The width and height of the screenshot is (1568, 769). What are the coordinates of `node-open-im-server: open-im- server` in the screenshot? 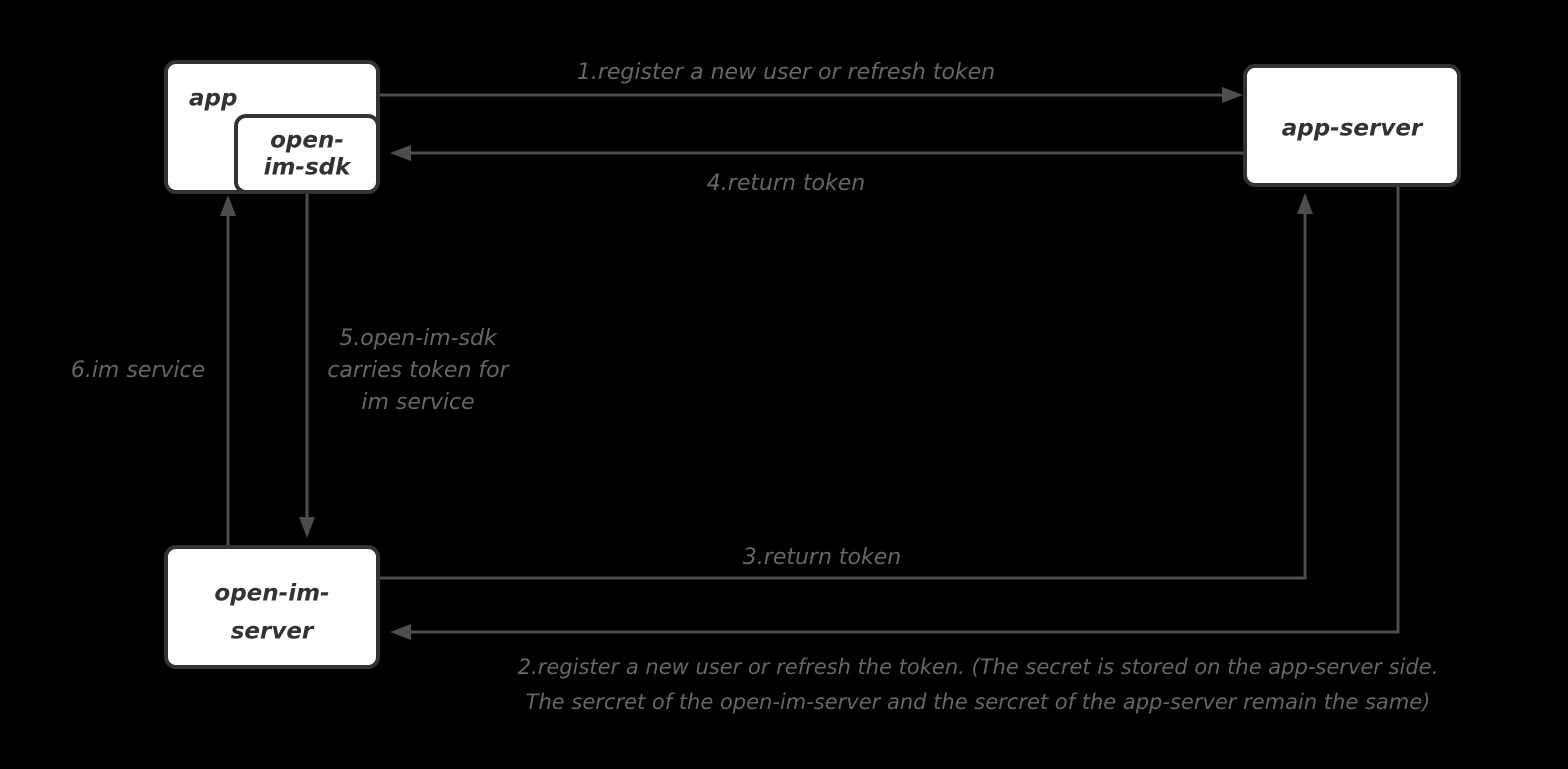 It's located at (272, 607).